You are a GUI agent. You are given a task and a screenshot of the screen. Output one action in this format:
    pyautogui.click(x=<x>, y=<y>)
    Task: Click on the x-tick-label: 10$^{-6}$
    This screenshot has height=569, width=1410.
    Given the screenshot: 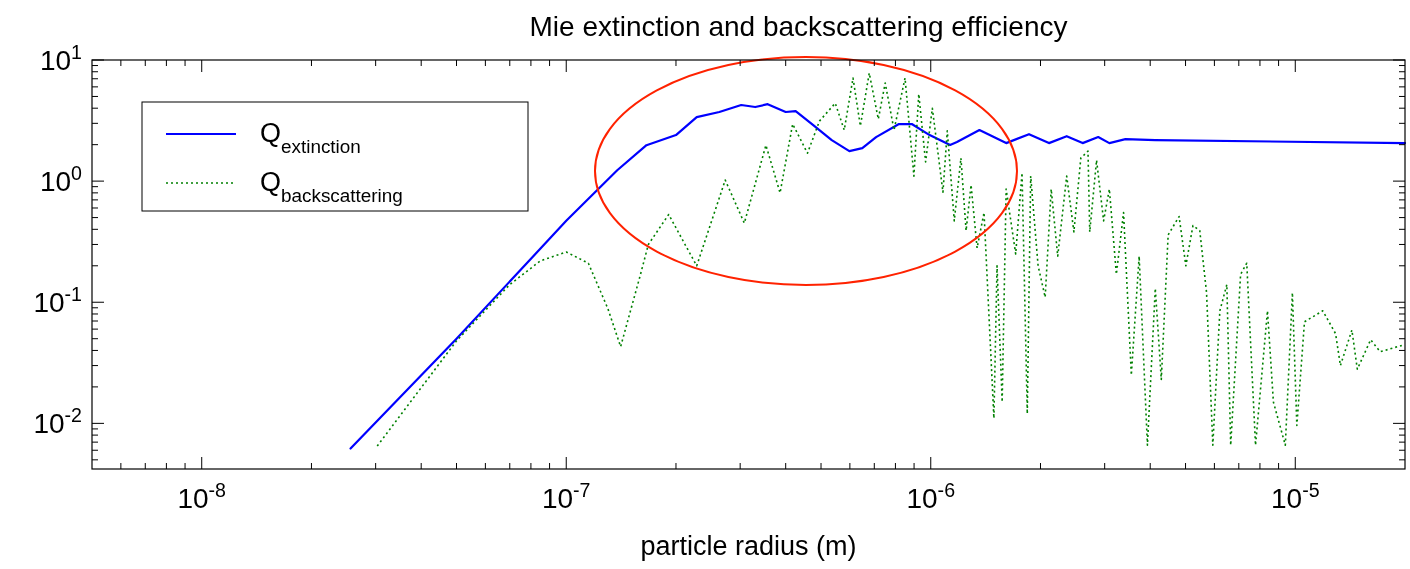 What is the action you would take?
    pyautogui.click(x=931, y=496)
    